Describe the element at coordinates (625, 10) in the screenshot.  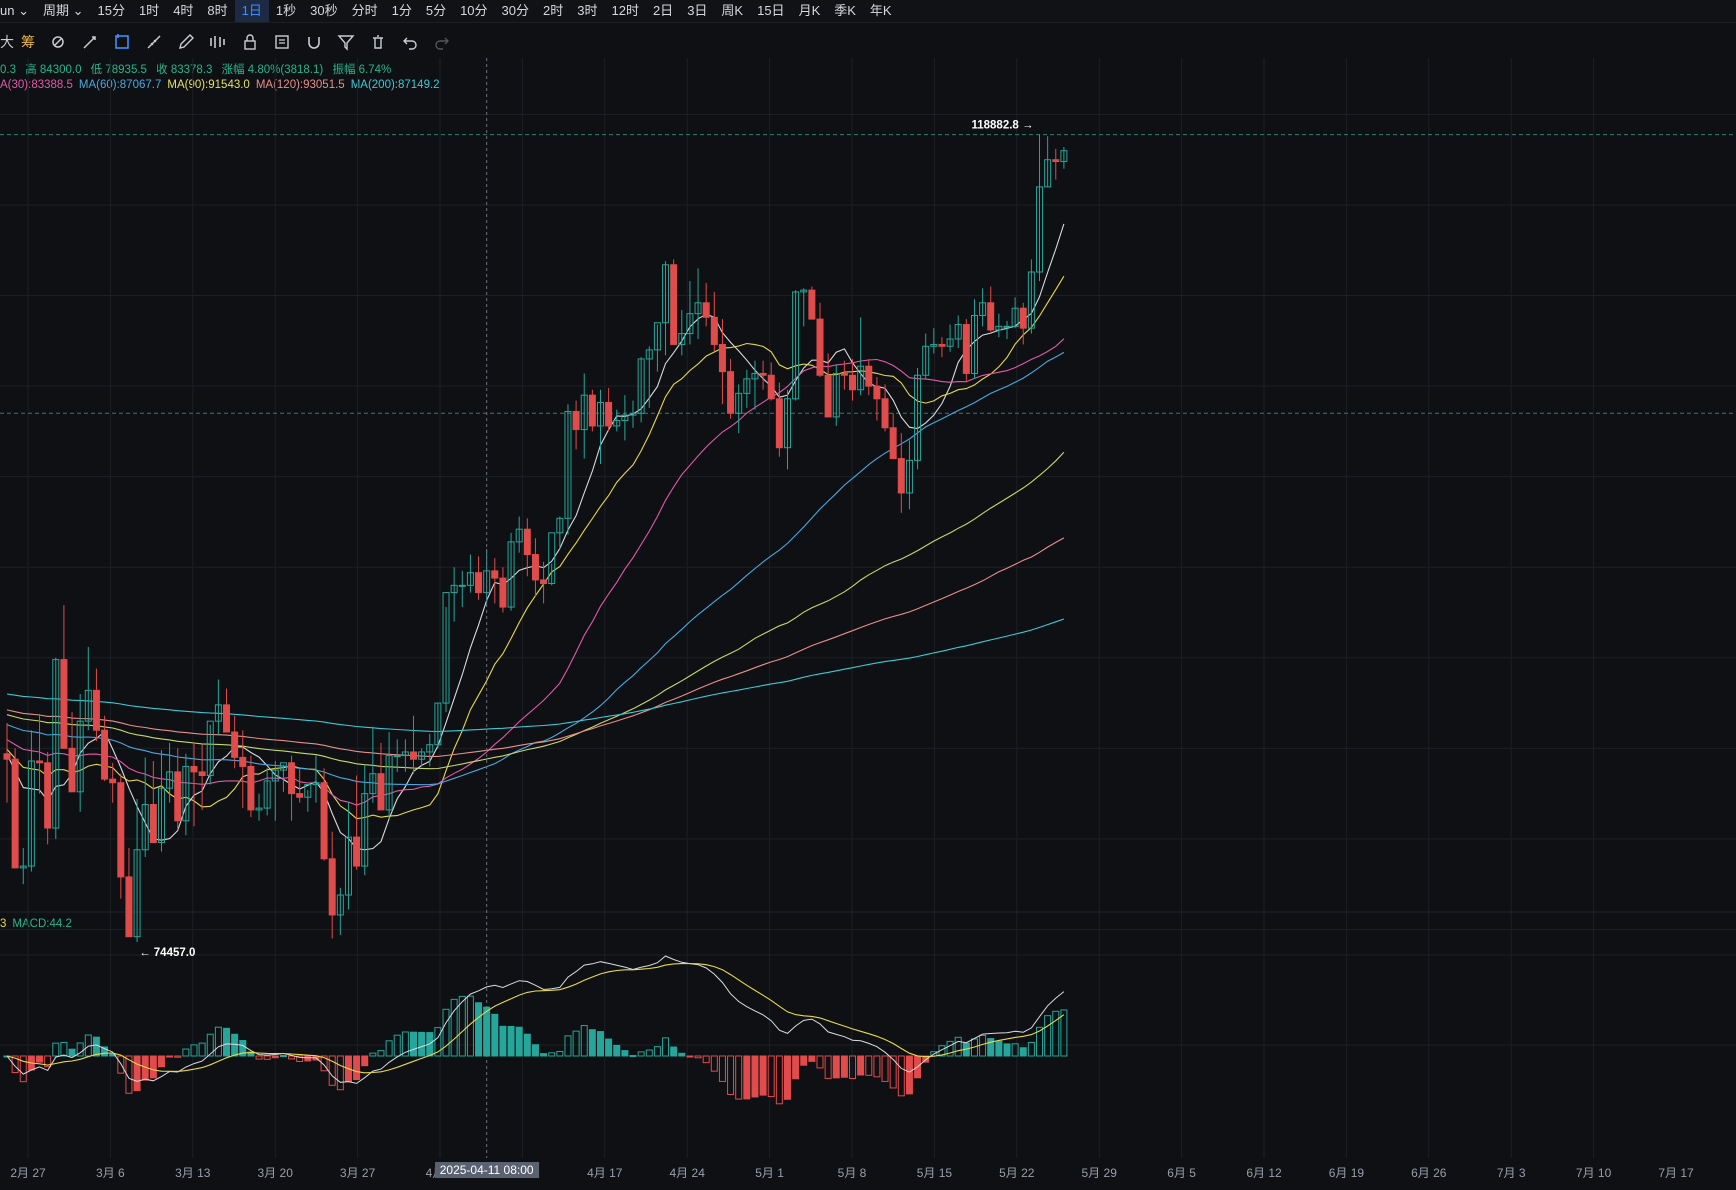
I see `period-16: 12时` at that location.